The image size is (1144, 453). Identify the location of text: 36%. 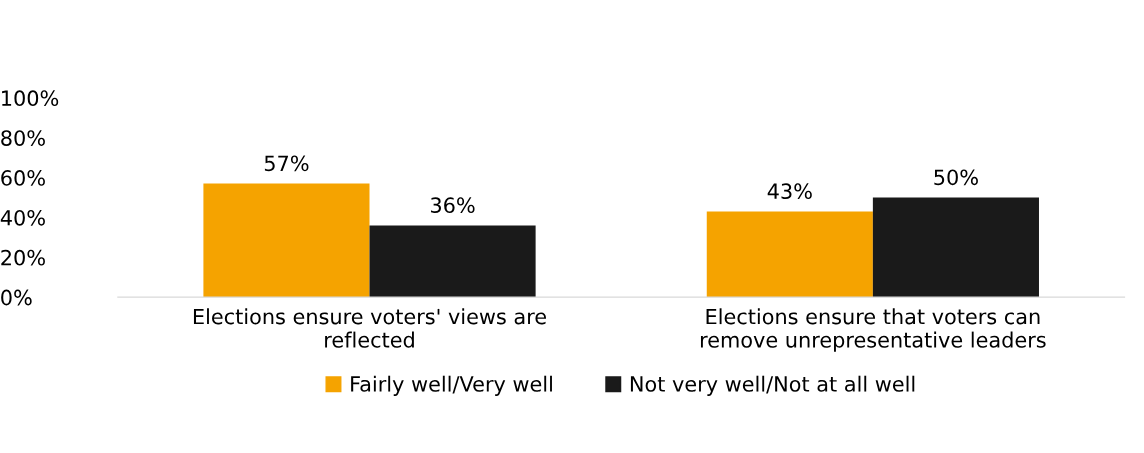
(453, 205).